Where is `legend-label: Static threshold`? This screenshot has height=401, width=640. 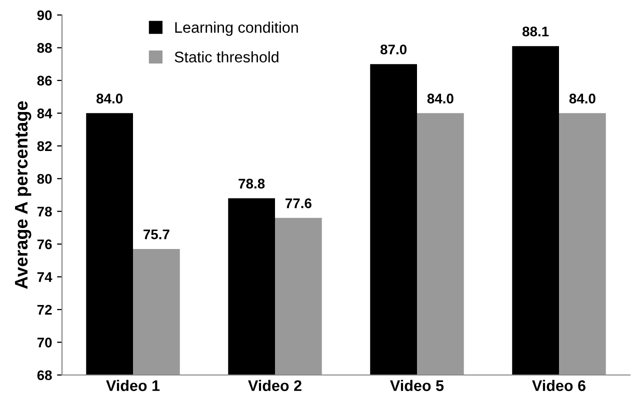
legend-label: Static threshold is located at coordinates (226, 56).